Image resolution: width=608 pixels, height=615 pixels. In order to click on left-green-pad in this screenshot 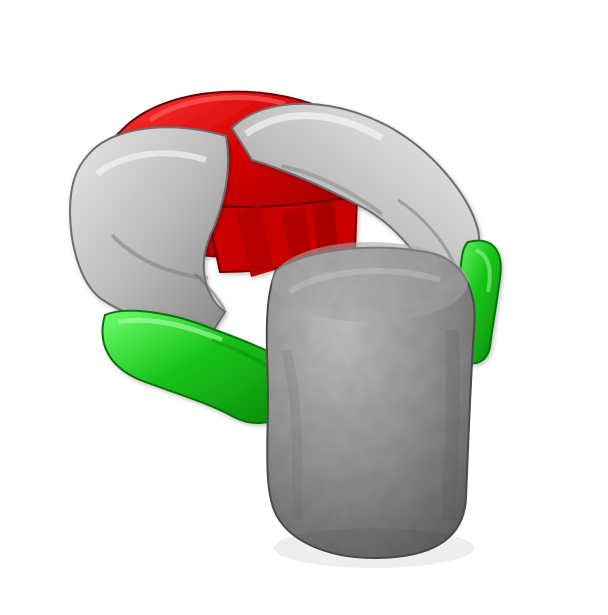, I will do `click(198, 366)`.